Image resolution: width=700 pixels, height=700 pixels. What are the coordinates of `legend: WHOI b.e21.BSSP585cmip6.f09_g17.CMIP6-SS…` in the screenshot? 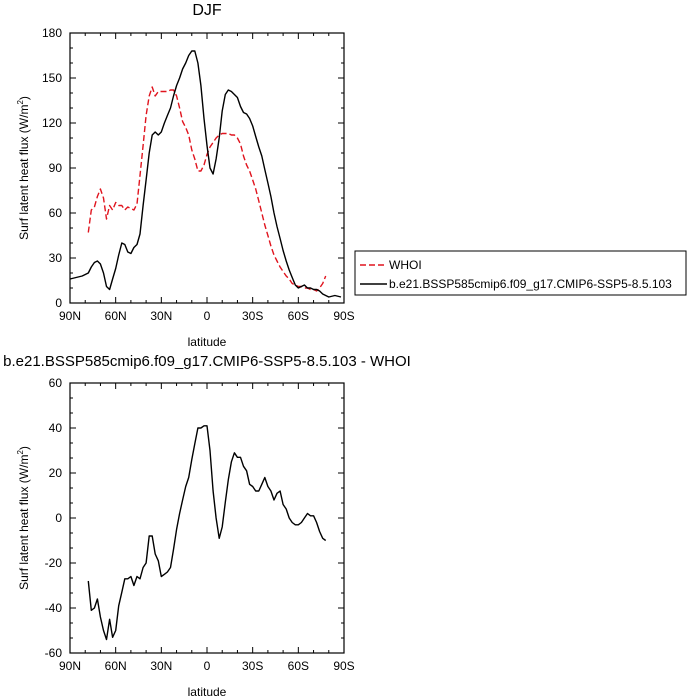 It's located at (520, 273).